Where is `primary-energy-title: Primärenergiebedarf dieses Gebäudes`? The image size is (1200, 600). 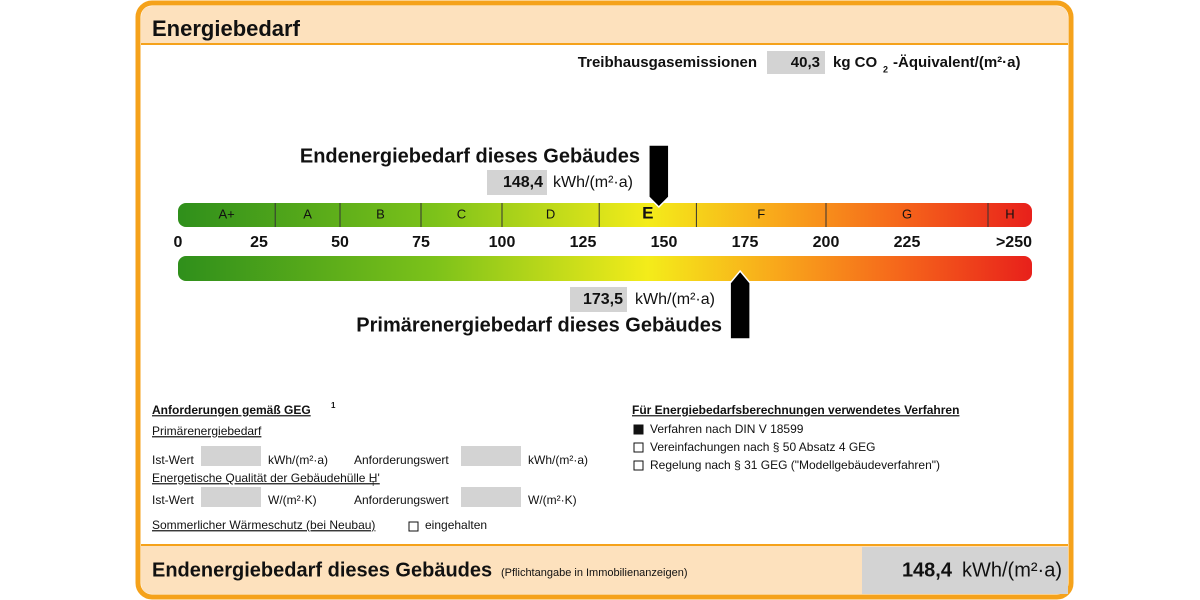
primary-energy-title: Primärenergiebedarf dieses Gebäudes is located at coordinates (539, 325).